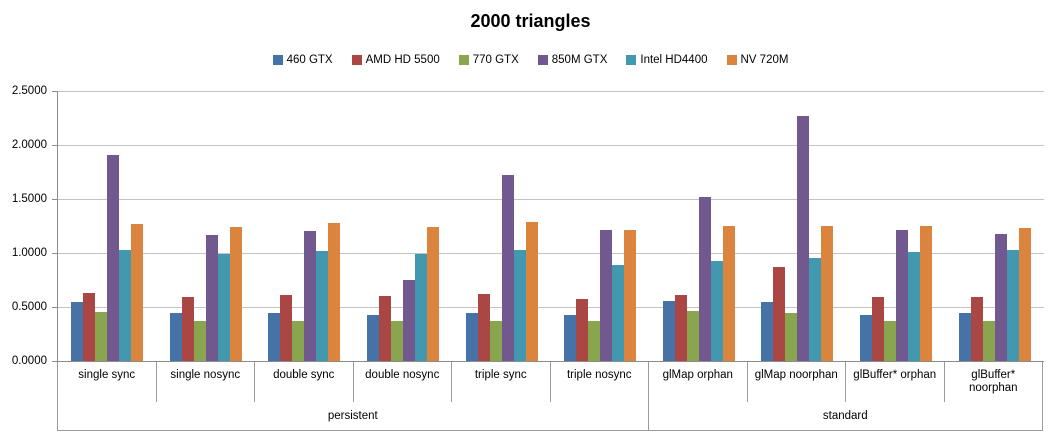 The height and width of the screenshot is (438, 1061). I want to click on y-tick-label: 2.0000, so click(29, 145).